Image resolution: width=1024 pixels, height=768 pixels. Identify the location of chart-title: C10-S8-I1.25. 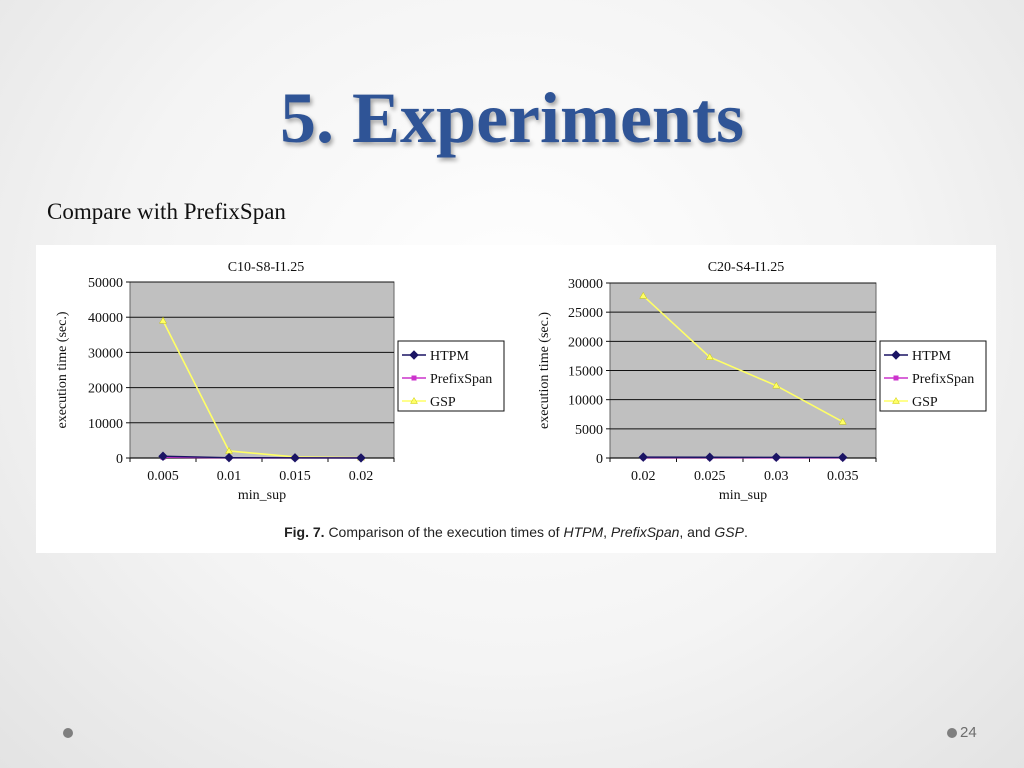
(266, 267).